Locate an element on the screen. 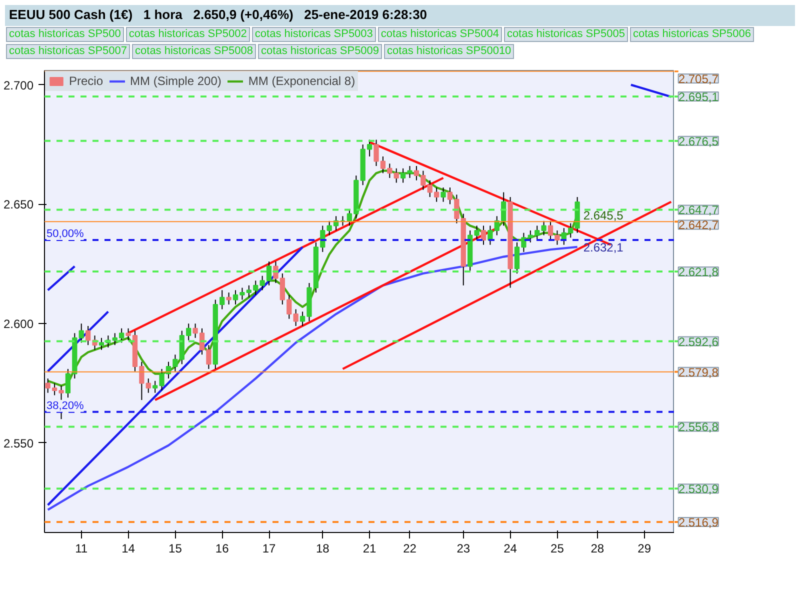  ref-line-label: 2.621,8 is located at coordinates (698, 272).